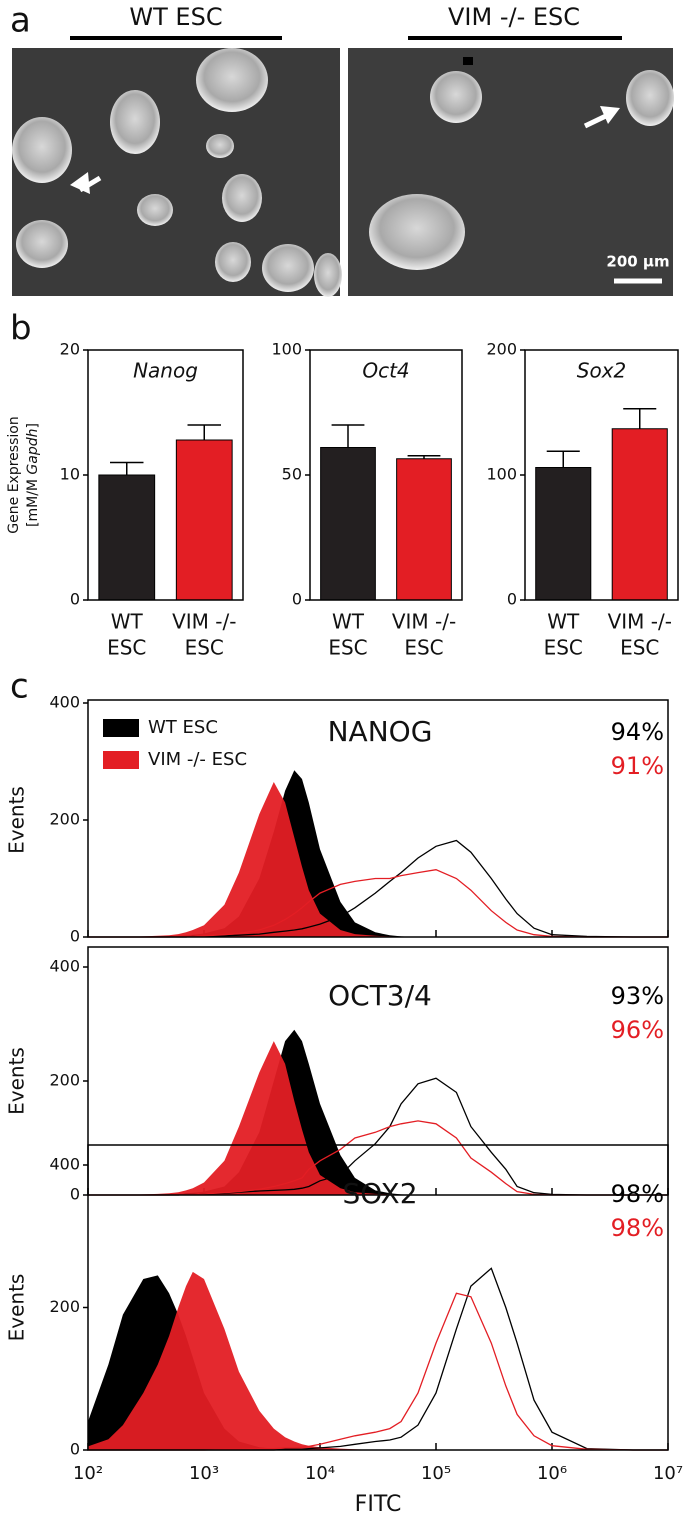 The width and height of the screenshot is (685, 1523). What do you see at coordinates (637, 262) in the screenshot?
I see `scale-bar-label: 200 µm` at bounding box center [637, 262].